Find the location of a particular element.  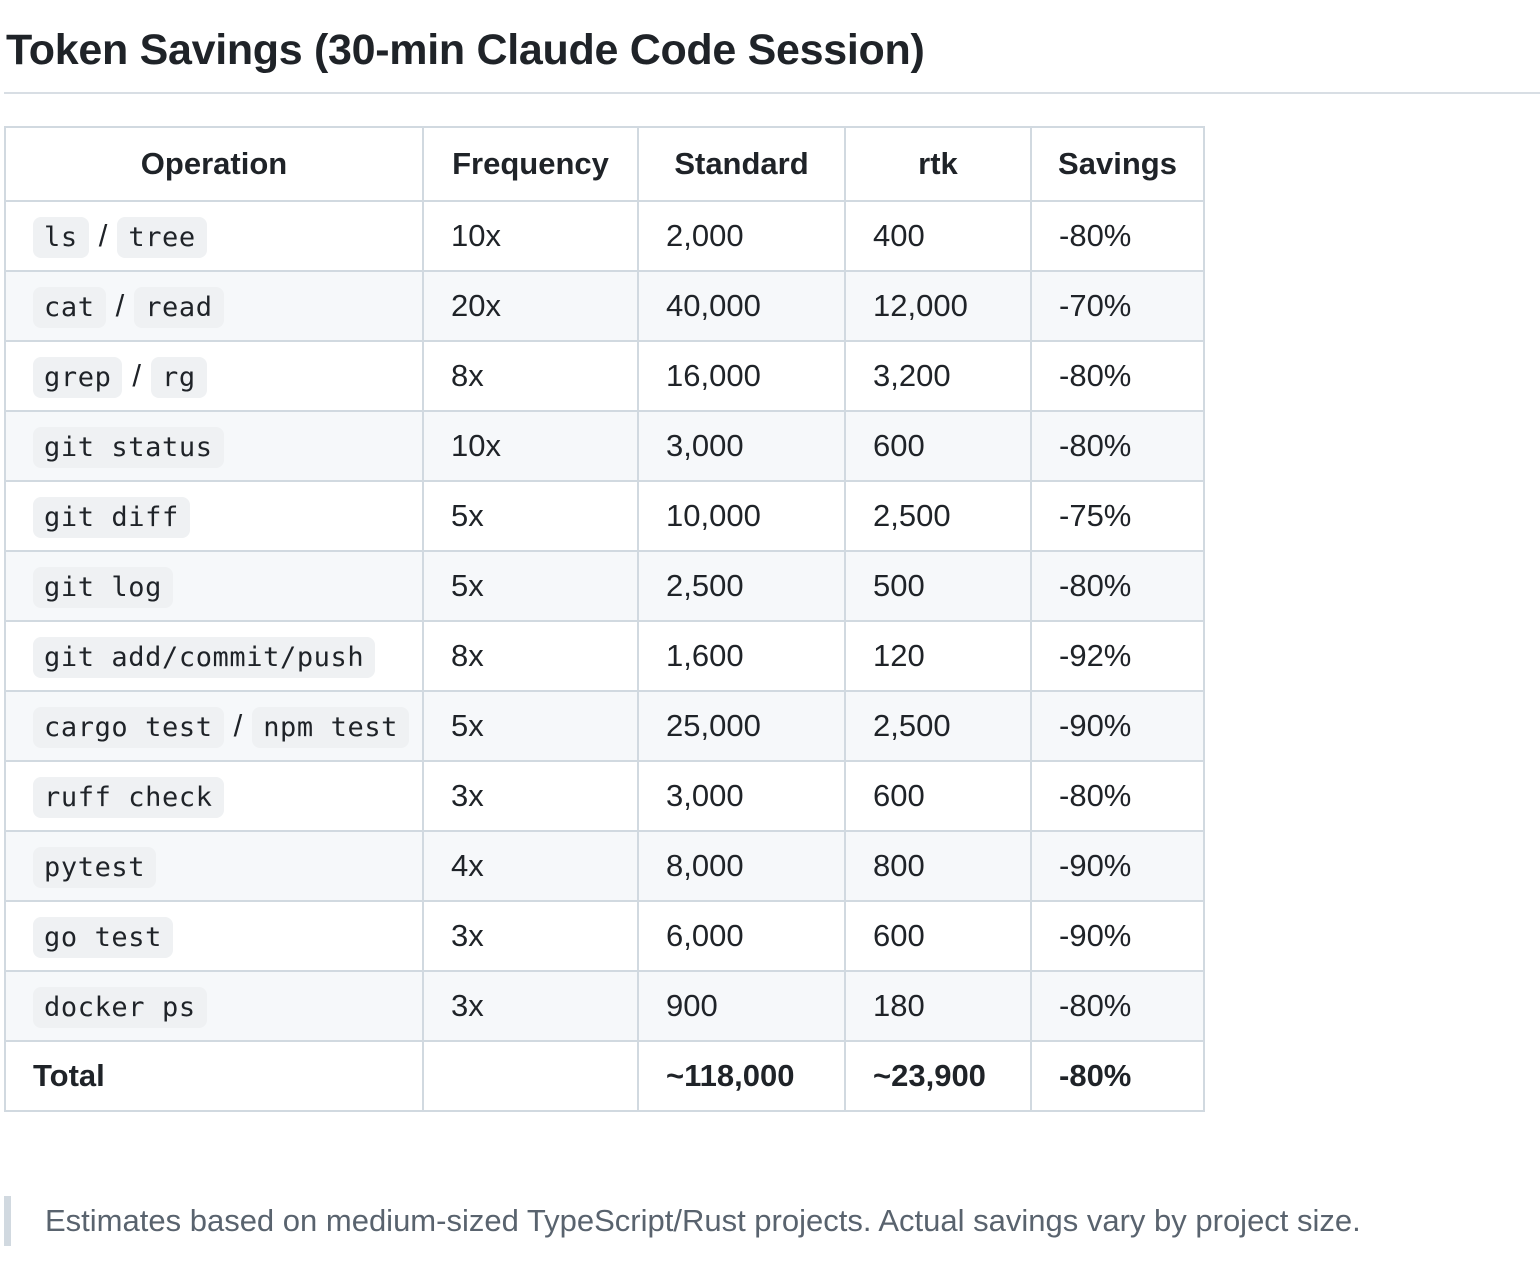

command-code: git log is located at coordinates (103, 587).